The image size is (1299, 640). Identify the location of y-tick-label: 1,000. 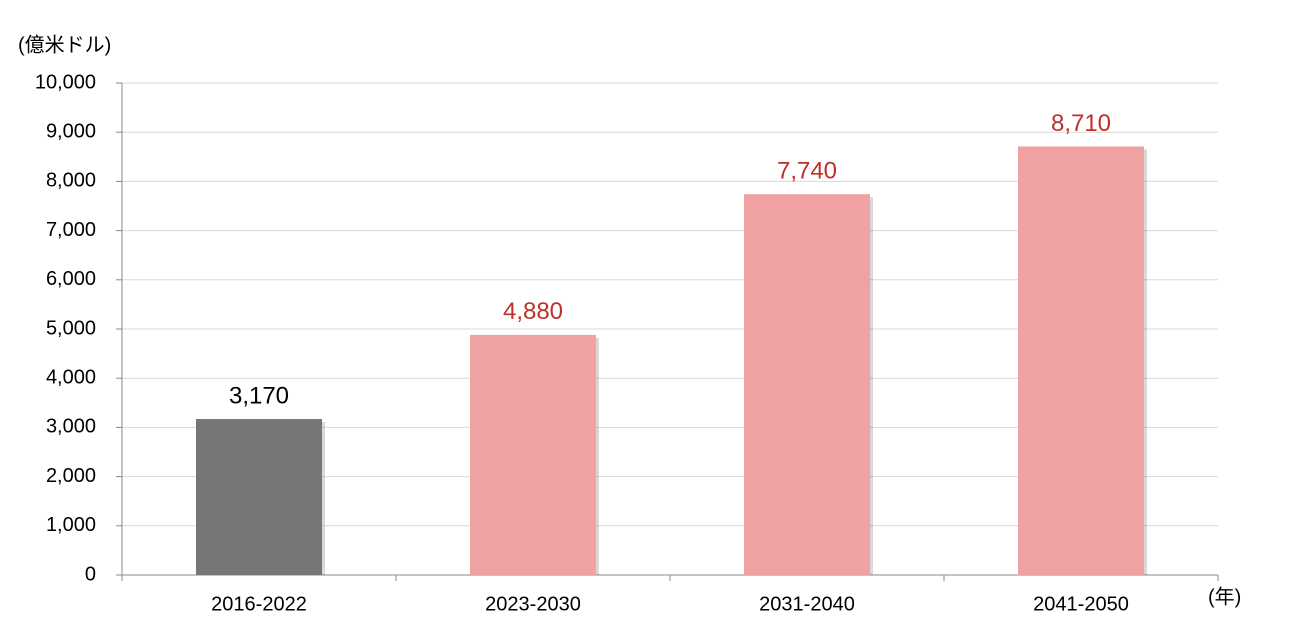
(71, 525).